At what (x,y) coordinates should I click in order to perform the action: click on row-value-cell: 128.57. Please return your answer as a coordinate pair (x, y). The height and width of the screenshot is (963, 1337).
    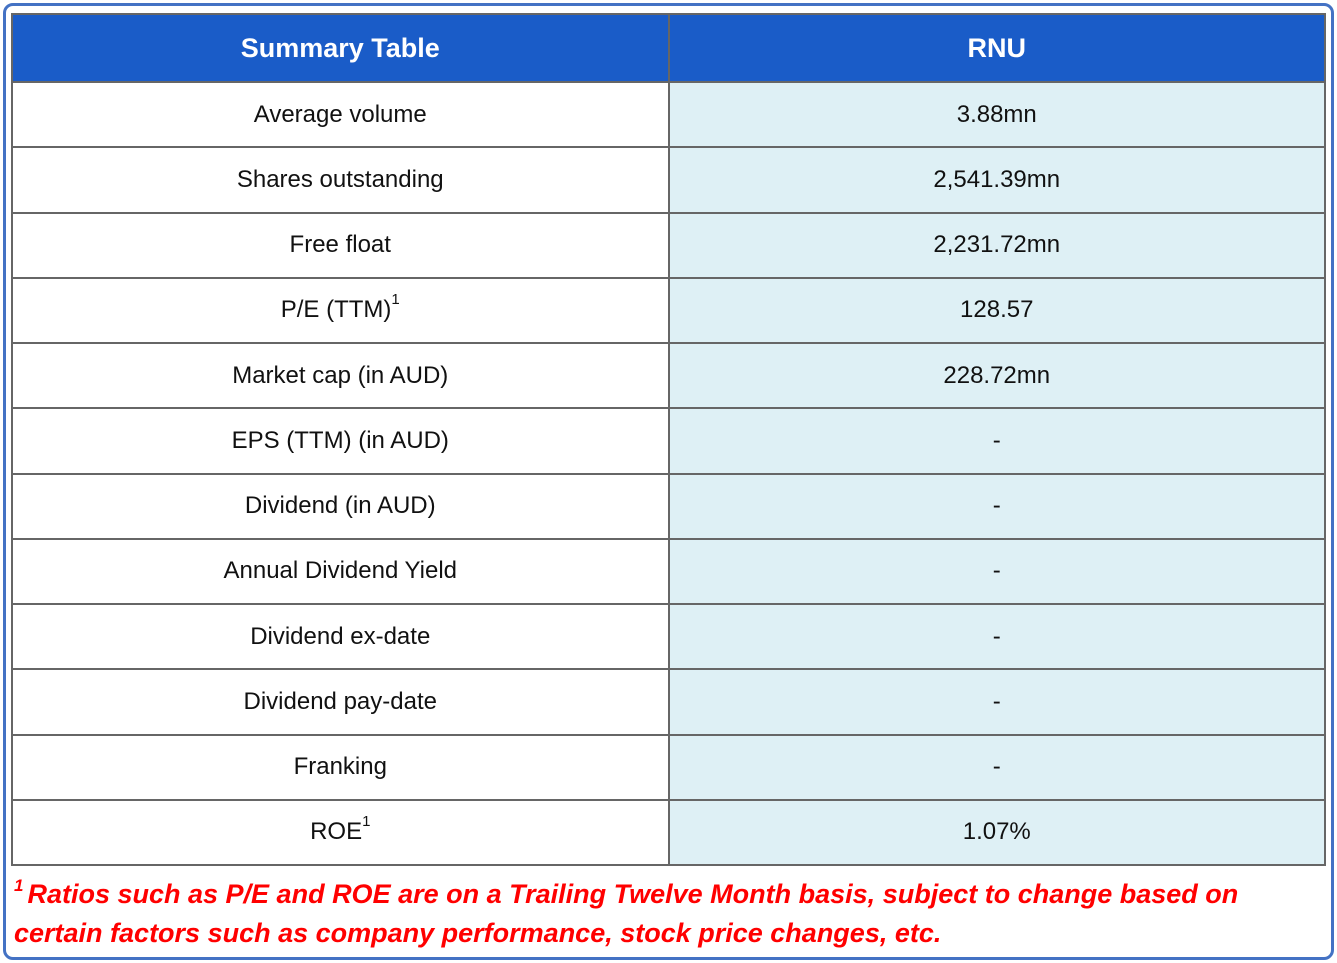
    Looking at the image, I should click on (995, 310).